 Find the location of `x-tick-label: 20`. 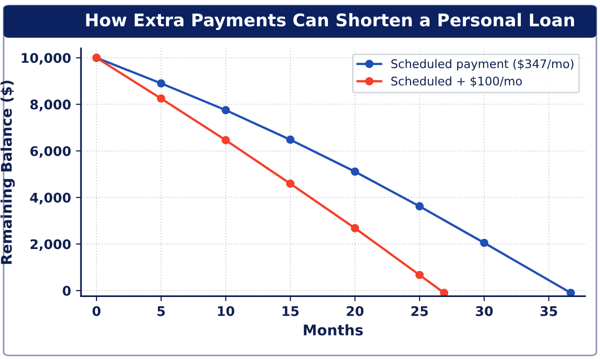

x-tick-label: 20 is located at coordinates (355, 311).